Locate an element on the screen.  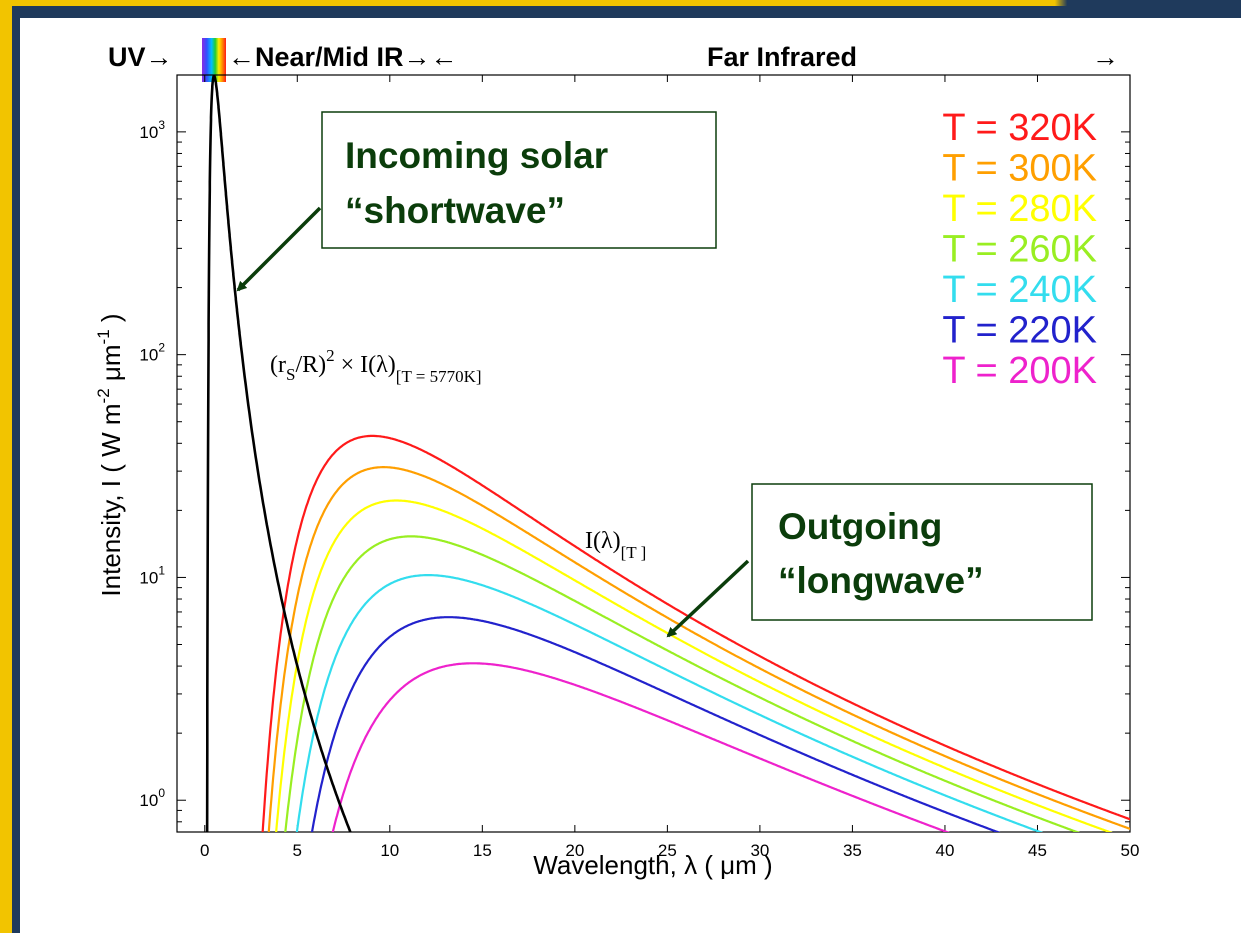
annotation-solar: Incoming solar “shortwave” is located at coordinates (476, 201).